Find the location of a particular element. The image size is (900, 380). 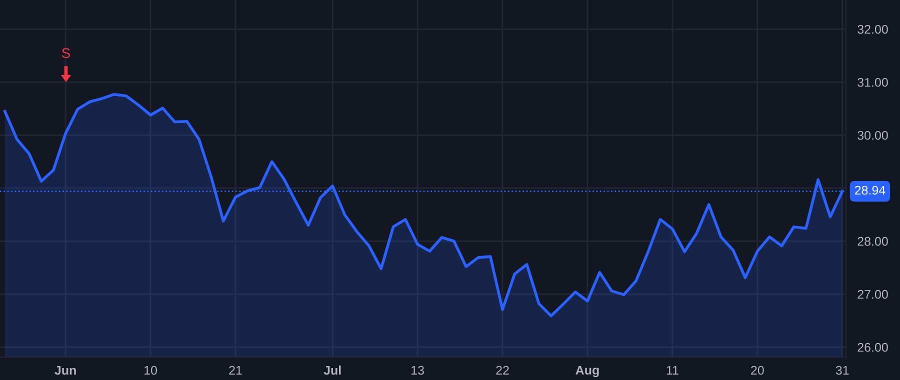

annotation: S is located at coordinates (66, 53).